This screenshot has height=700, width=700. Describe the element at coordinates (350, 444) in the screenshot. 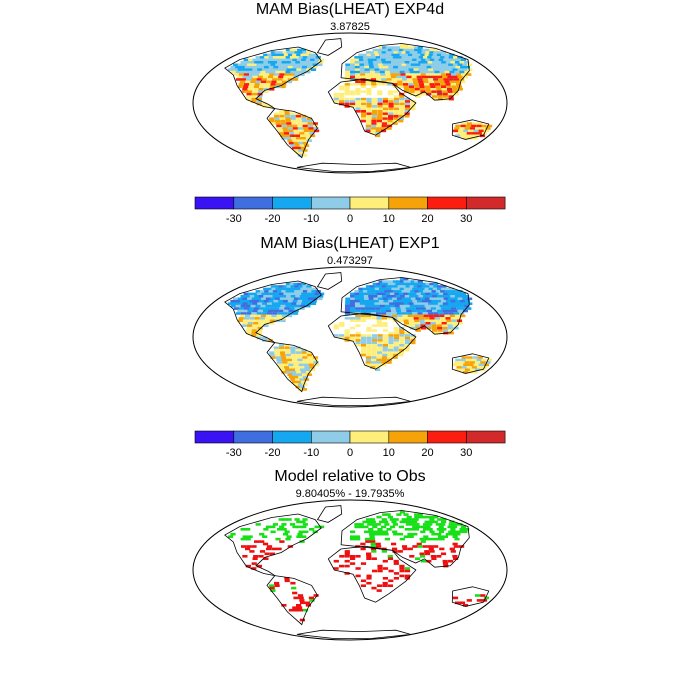

I see `colorbar-2: -30 -20 -10 0 10 20 30` at that location.